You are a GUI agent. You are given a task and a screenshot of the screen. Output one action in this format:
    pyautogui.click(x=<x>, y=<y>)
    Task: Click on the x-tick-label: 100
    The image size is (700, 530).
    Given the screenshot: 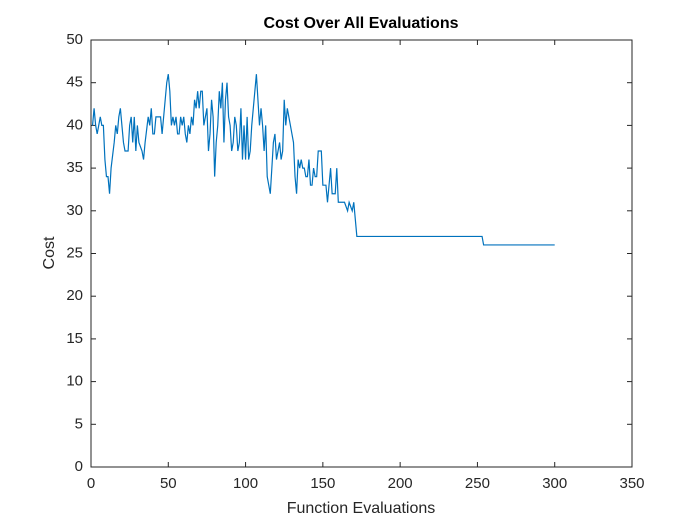 What is the action you would take?
    pyautogui.click(x=245, y=483)
    